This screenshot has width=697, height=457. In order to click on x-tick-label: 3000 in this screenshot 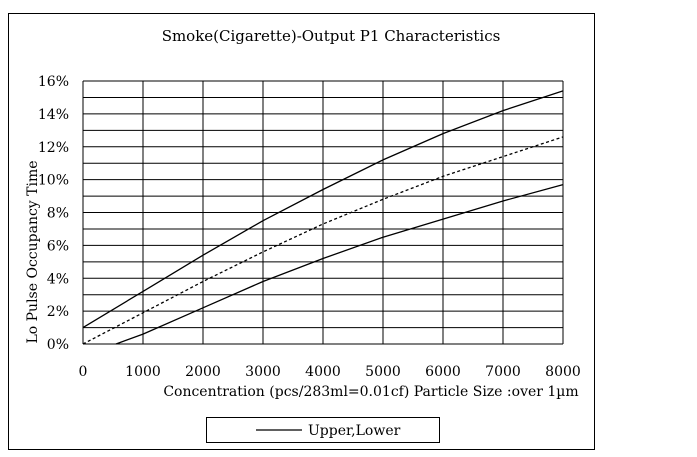, I will do `click(263, 372)`.